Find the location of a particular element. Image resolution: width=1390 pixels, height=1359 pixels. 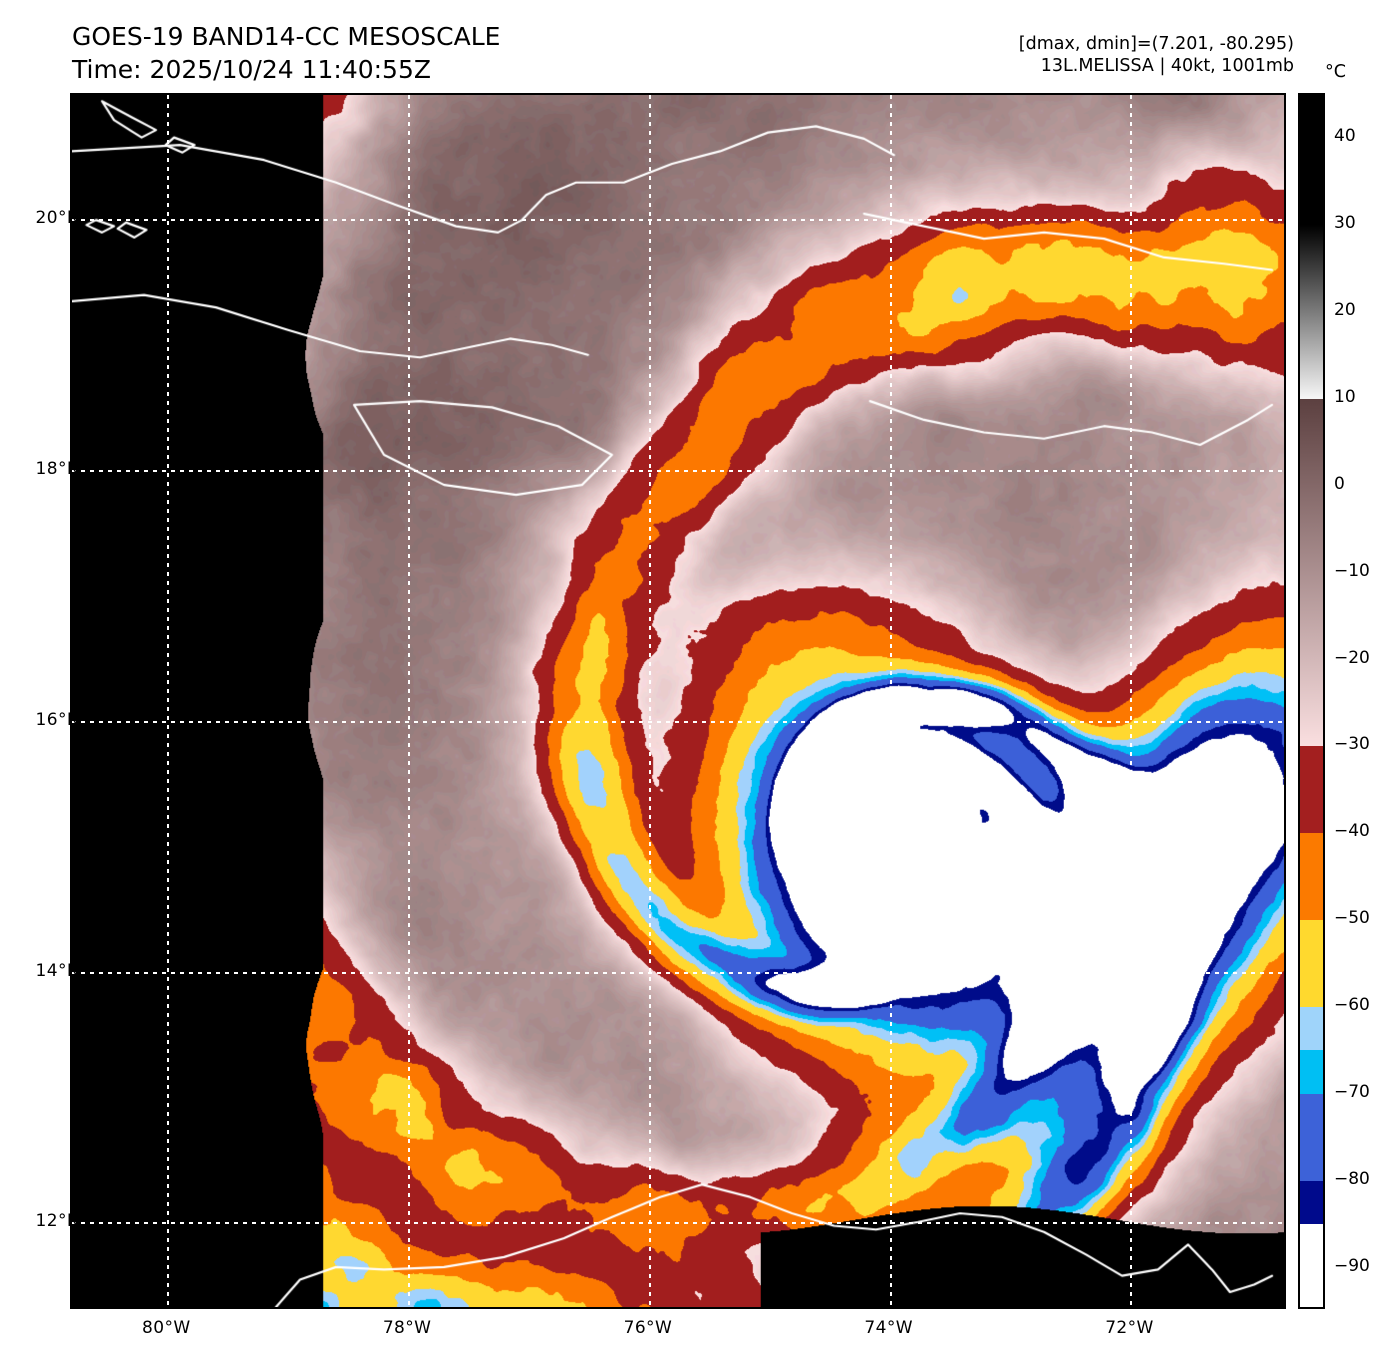

colorbar-tick-label: 10 is located at coordinates (1345, 397).